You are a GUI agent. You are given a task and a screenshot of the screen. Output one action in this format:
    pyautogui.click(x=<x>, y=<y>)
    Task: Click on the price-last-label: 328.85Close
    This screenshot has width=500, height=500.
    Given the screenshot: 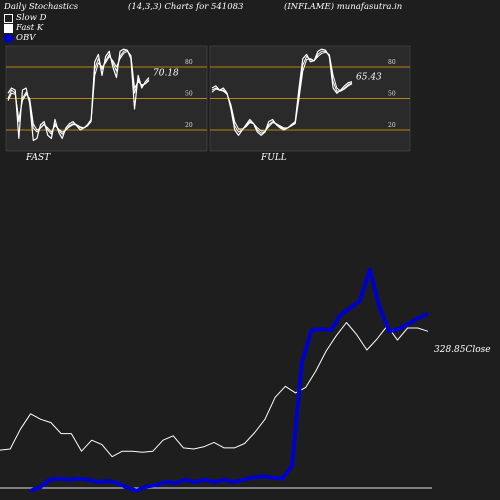 What is the action you would take?
    pyautogui.click(x=462, y=350)
    